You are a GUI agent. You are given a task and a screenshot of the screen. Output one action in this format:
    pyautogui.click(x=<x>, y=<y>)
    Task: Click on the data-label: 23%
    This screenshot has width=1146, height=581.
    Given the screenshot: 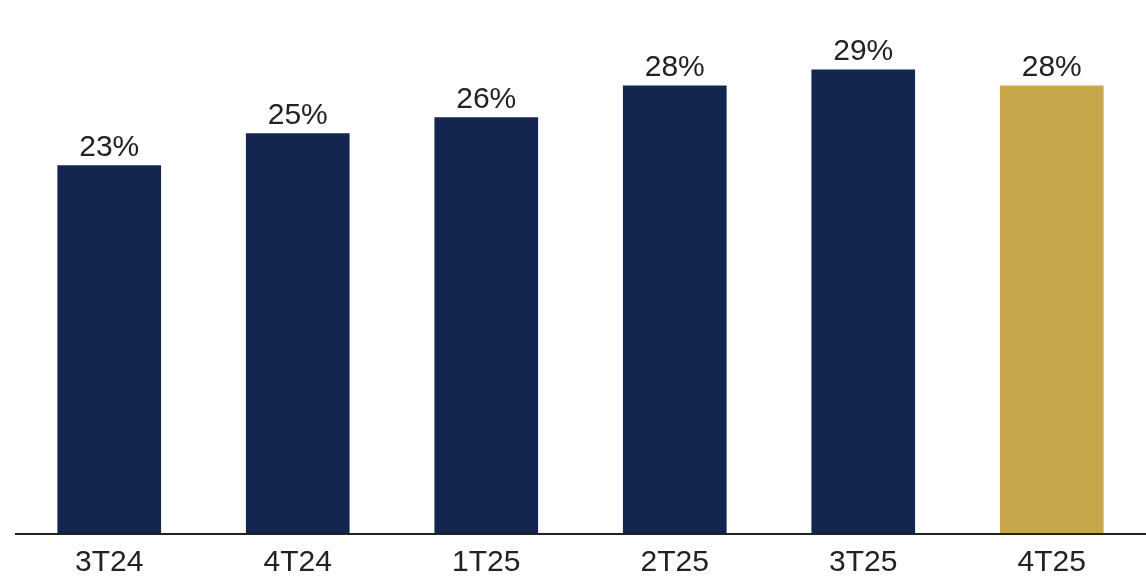 What is the action you would take?
    pyautogui.click(x=109, y=146)
    